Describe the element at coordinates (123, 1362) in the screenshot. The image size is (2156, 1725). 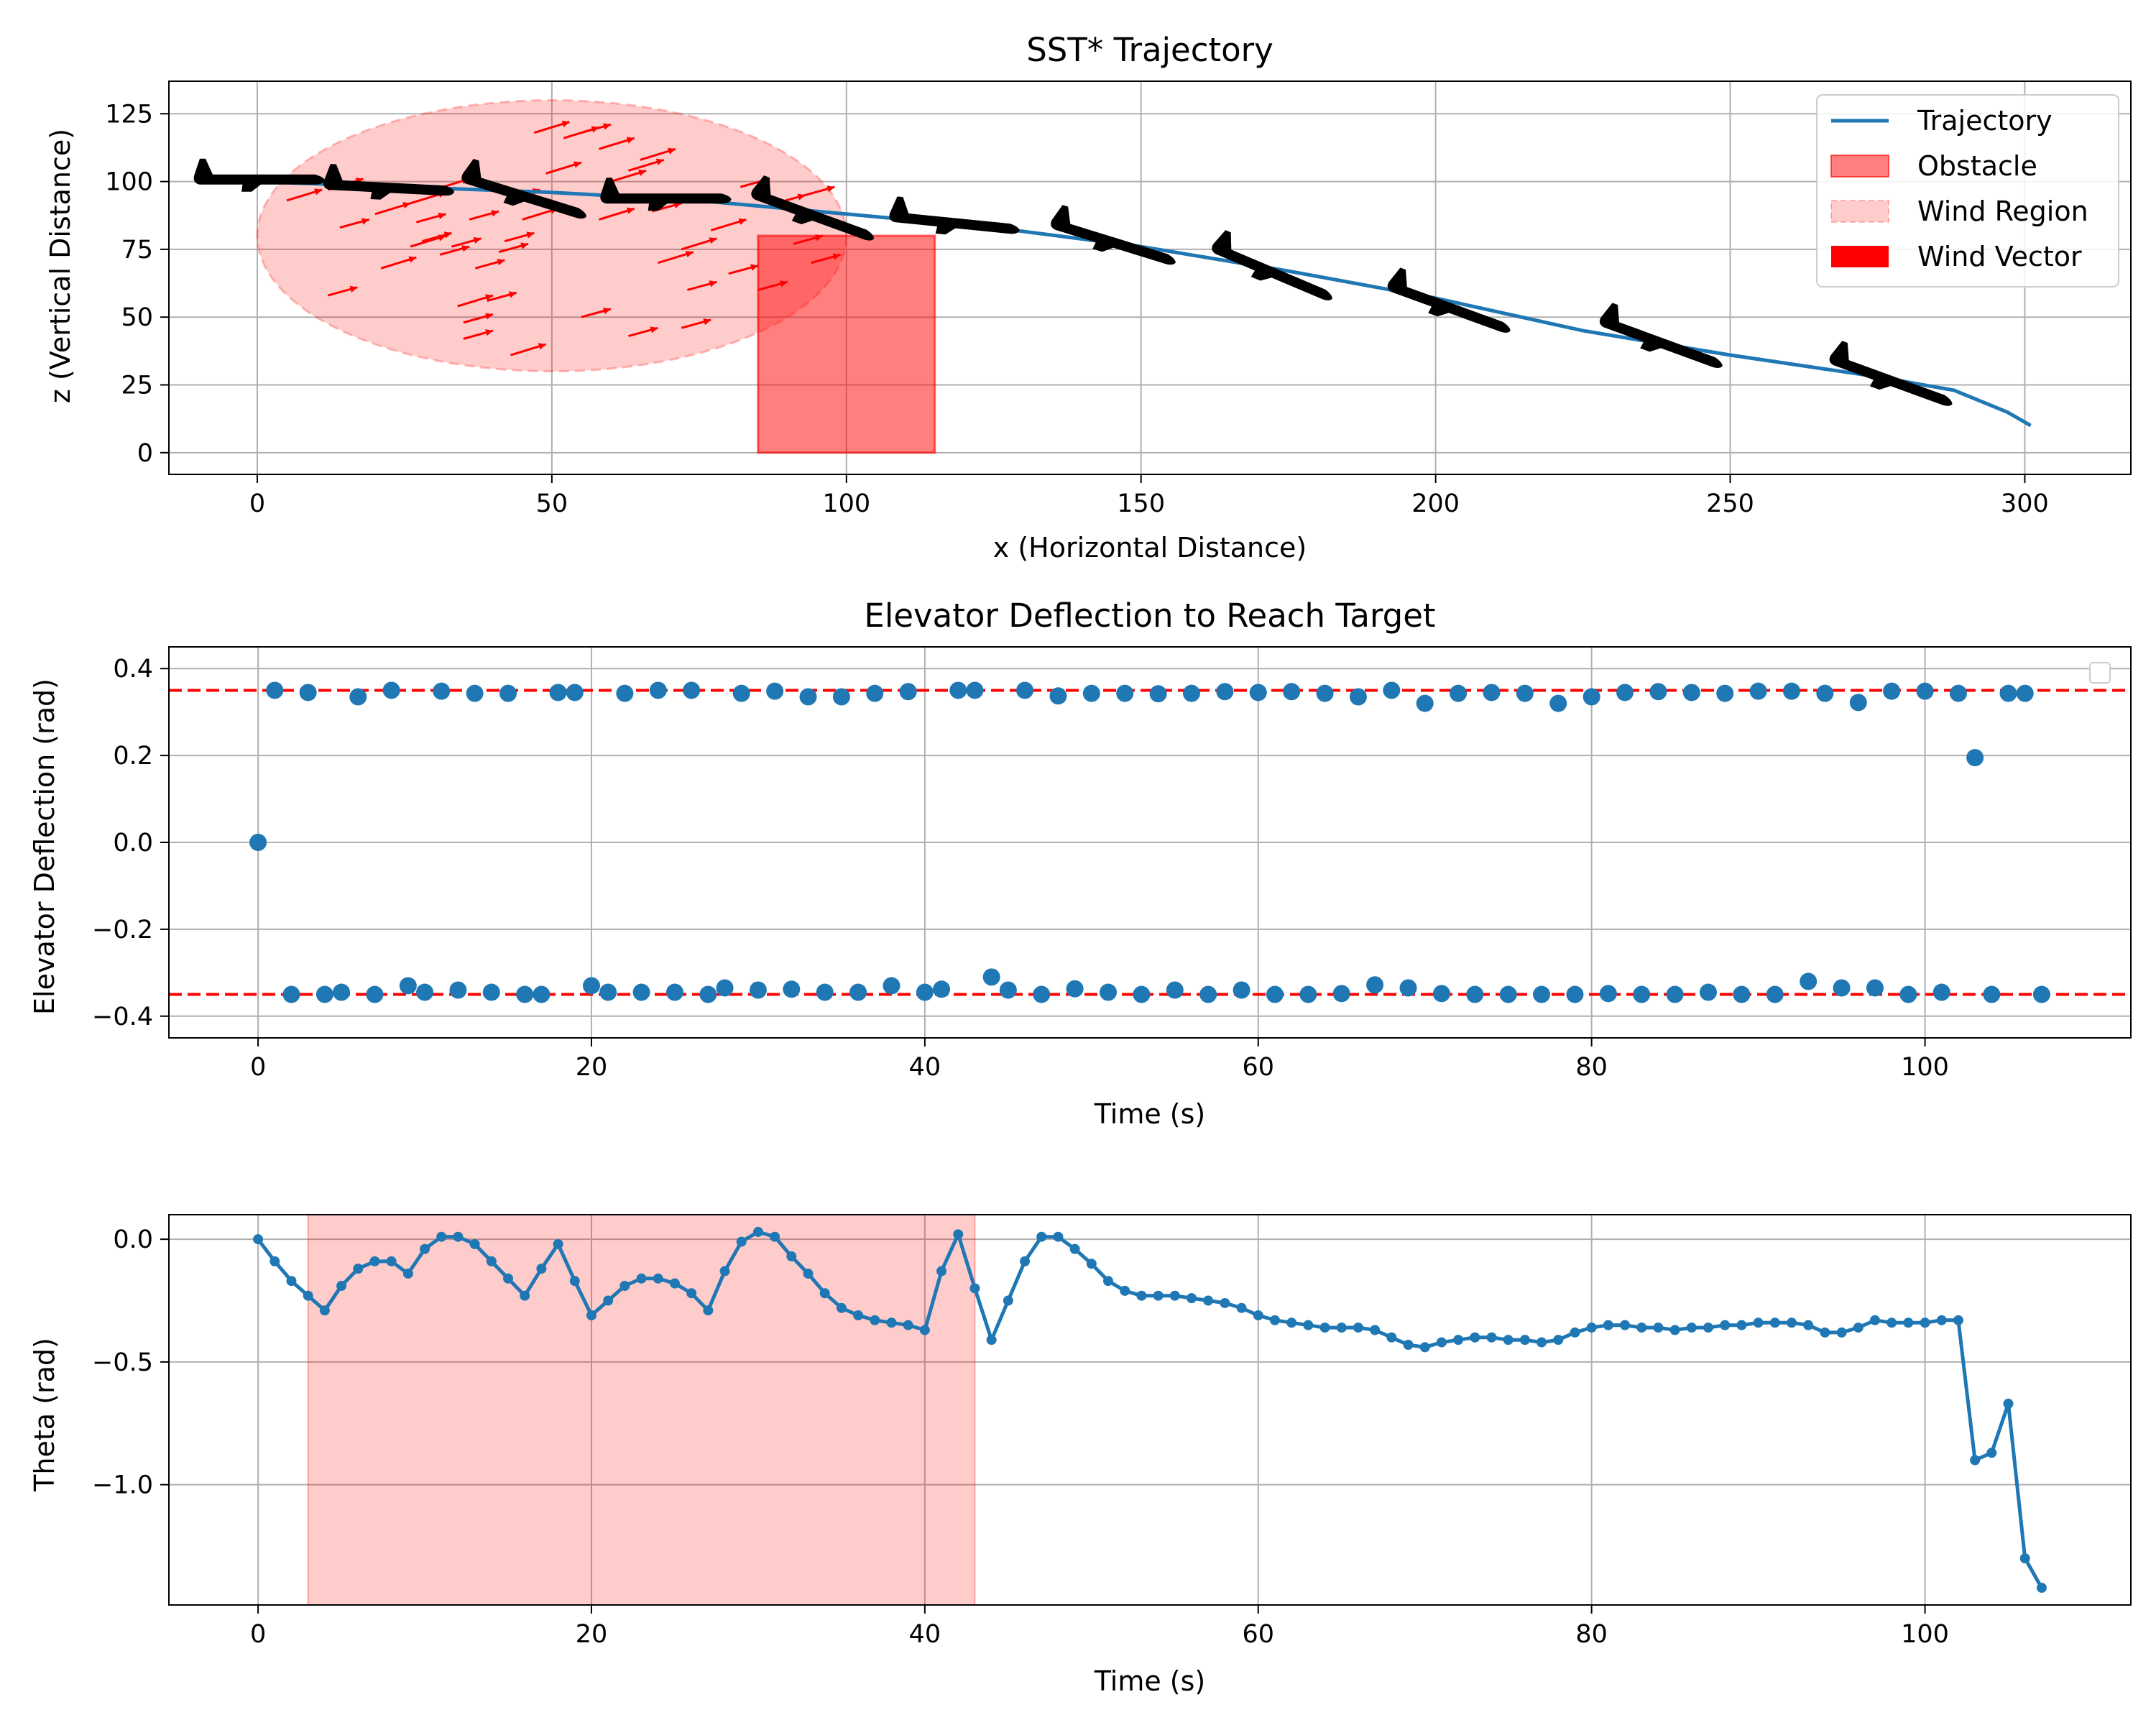
I see `y-tick-label: −0.5` at that location.